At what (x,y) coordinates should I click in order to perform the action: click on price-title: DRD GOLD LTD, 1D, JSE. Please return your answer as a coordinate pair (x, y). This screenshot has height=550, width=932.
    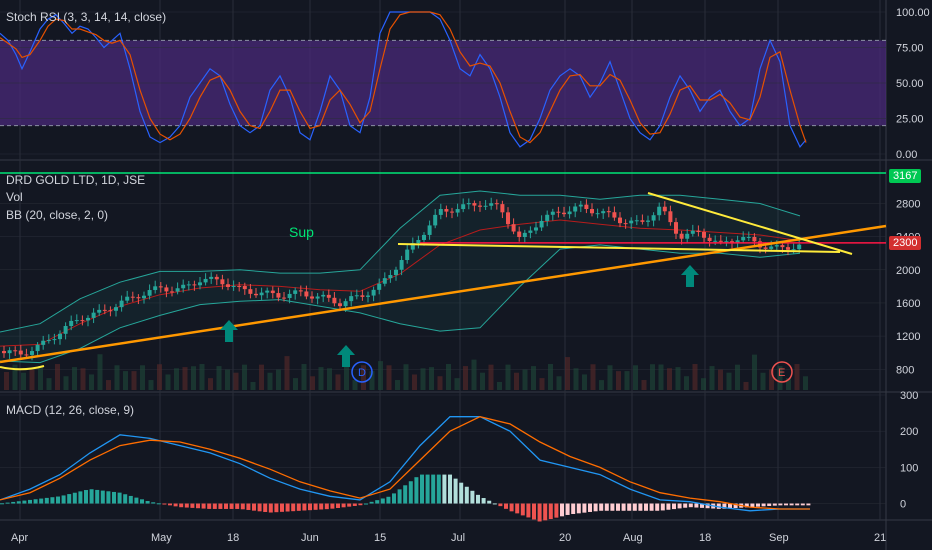
    Looking at the image, I should click on (76, 180).